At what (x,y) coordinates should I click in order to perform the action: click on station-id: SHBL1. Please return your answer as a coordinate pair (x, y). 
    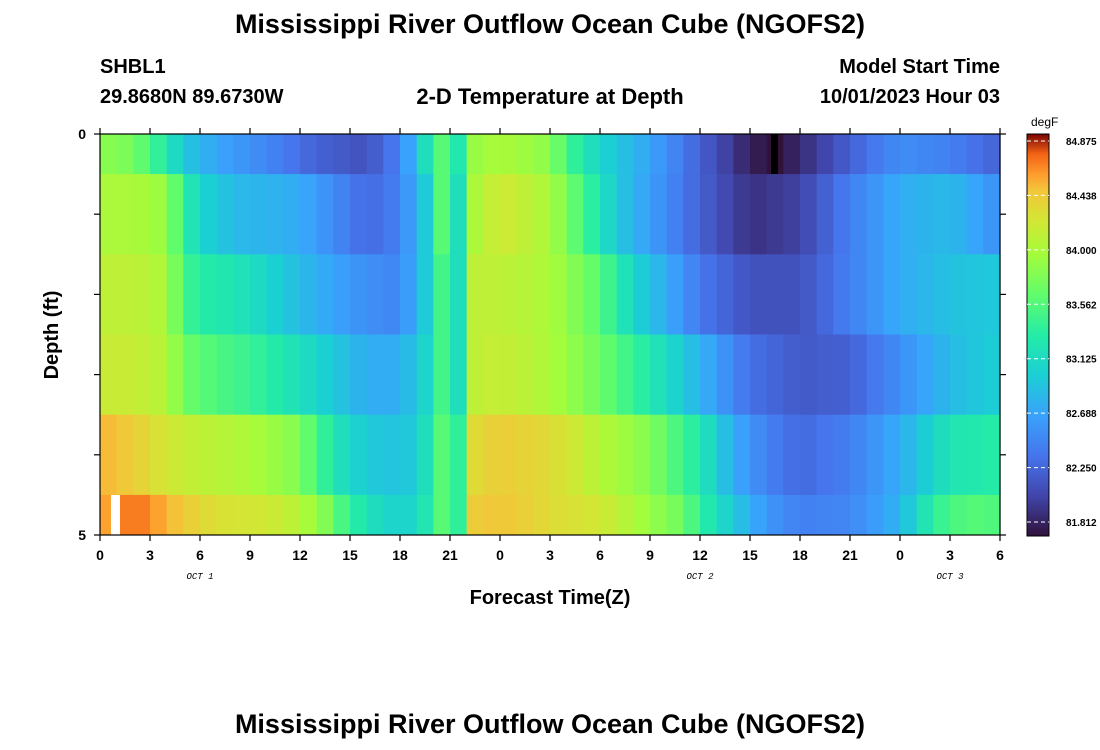
    Looking at the image, I should click on (133, 67).